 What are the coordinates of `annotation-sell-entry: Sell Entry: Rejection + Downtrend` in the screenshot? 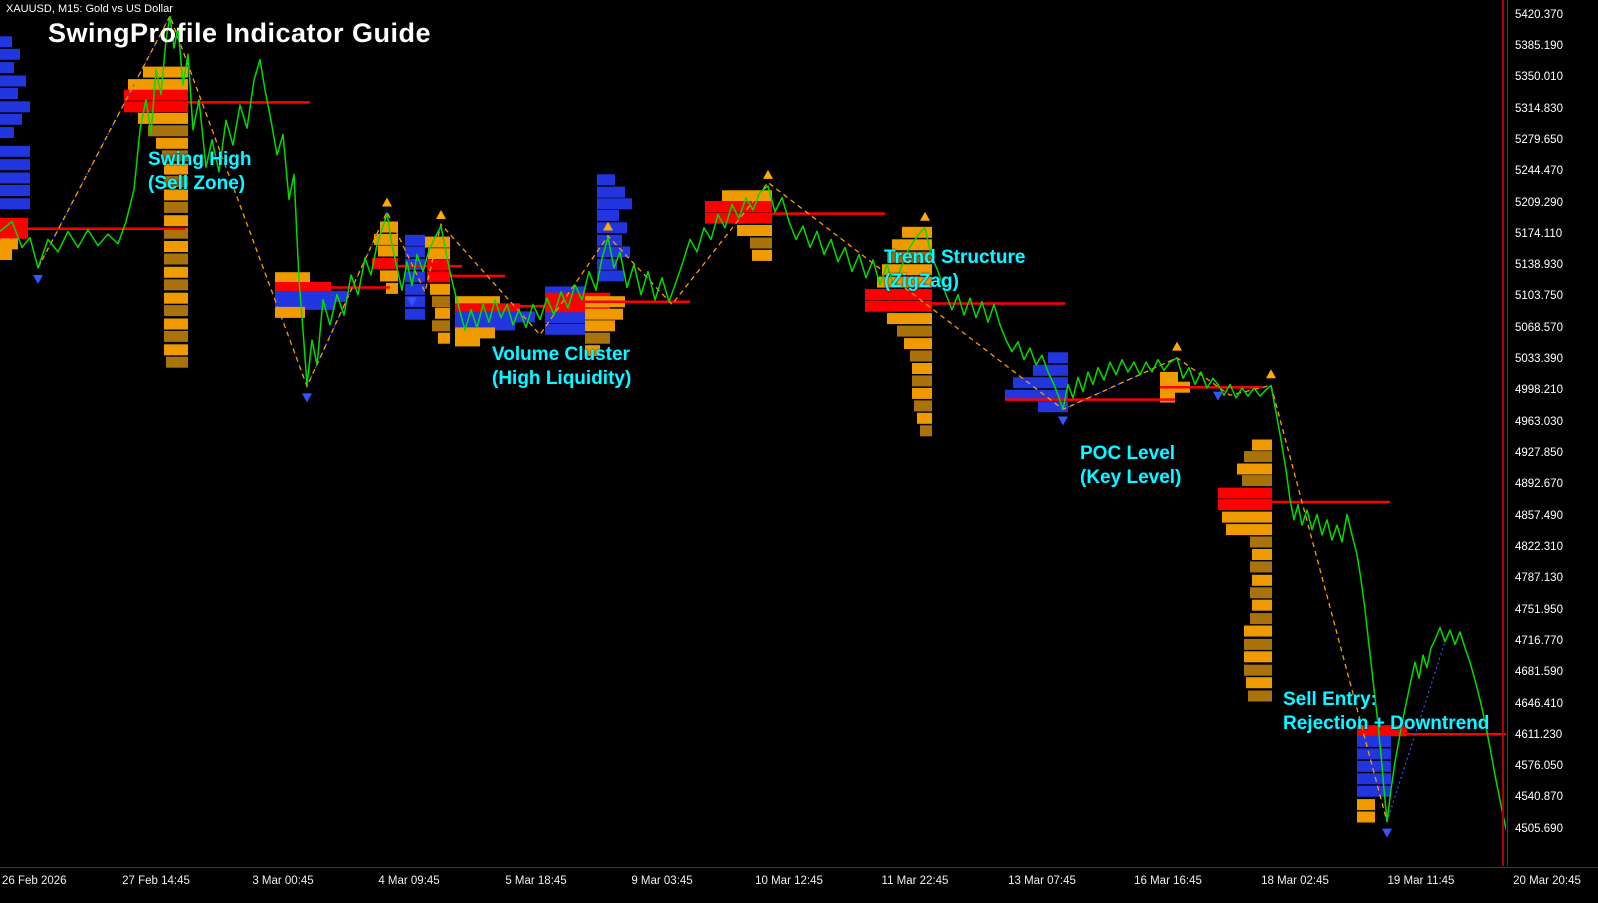 It's located at (1386, 712).